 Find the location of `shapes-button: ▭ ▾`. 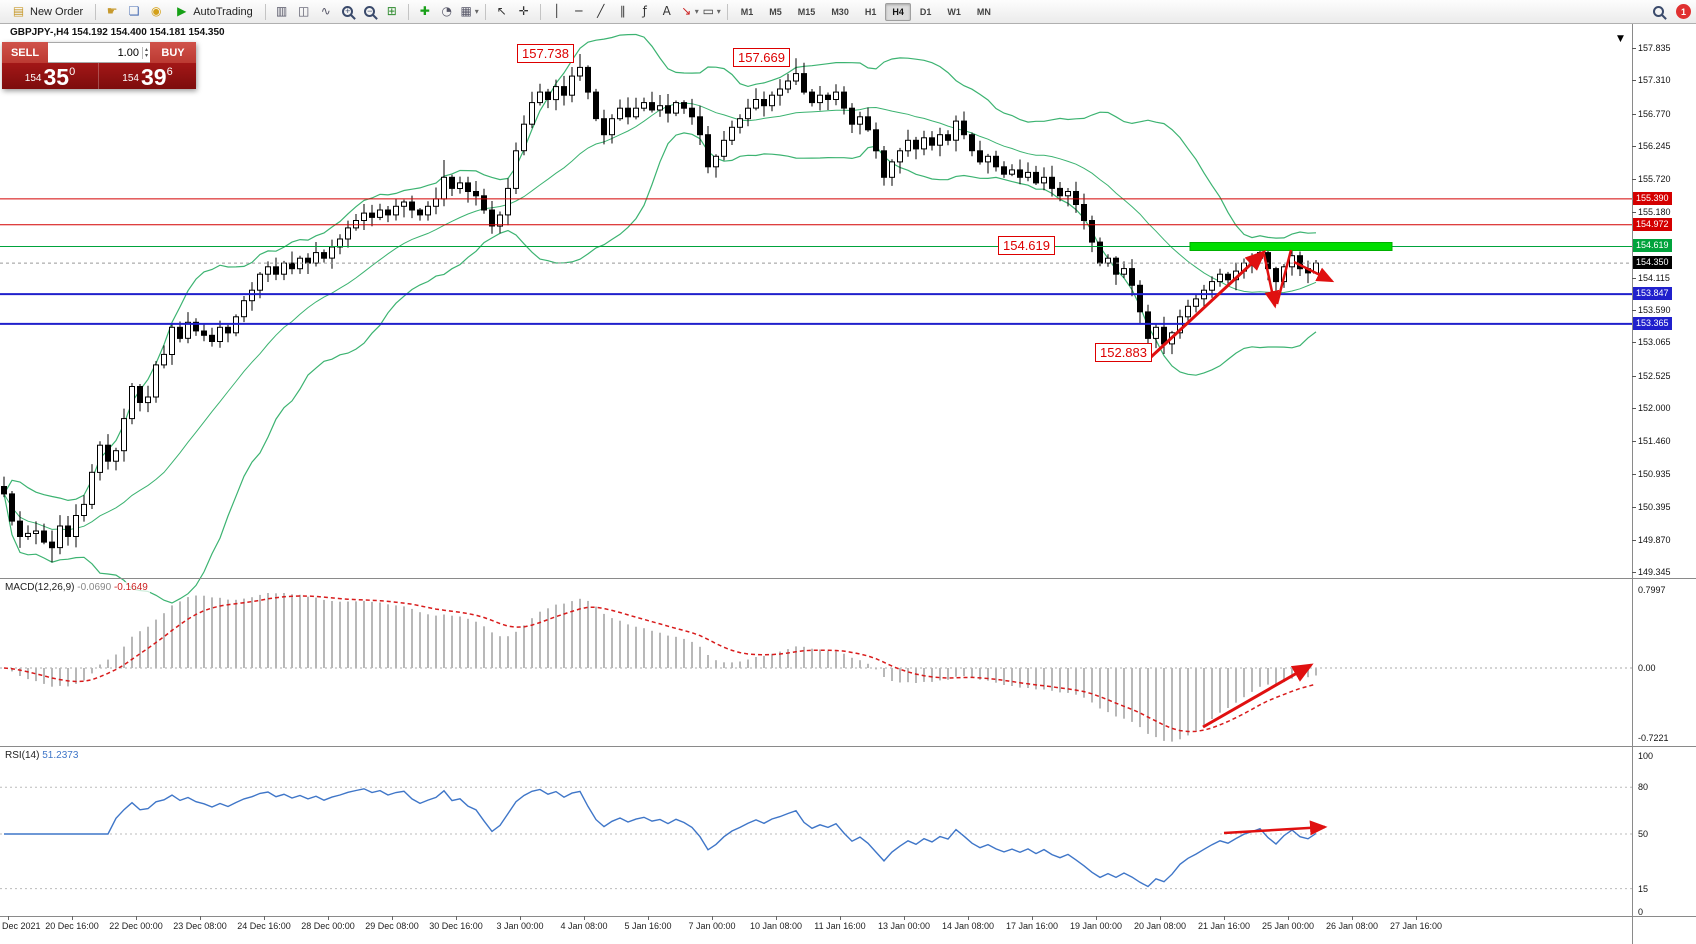

shapes-button: ▭ ▾ is located at coordinates (711, 12).